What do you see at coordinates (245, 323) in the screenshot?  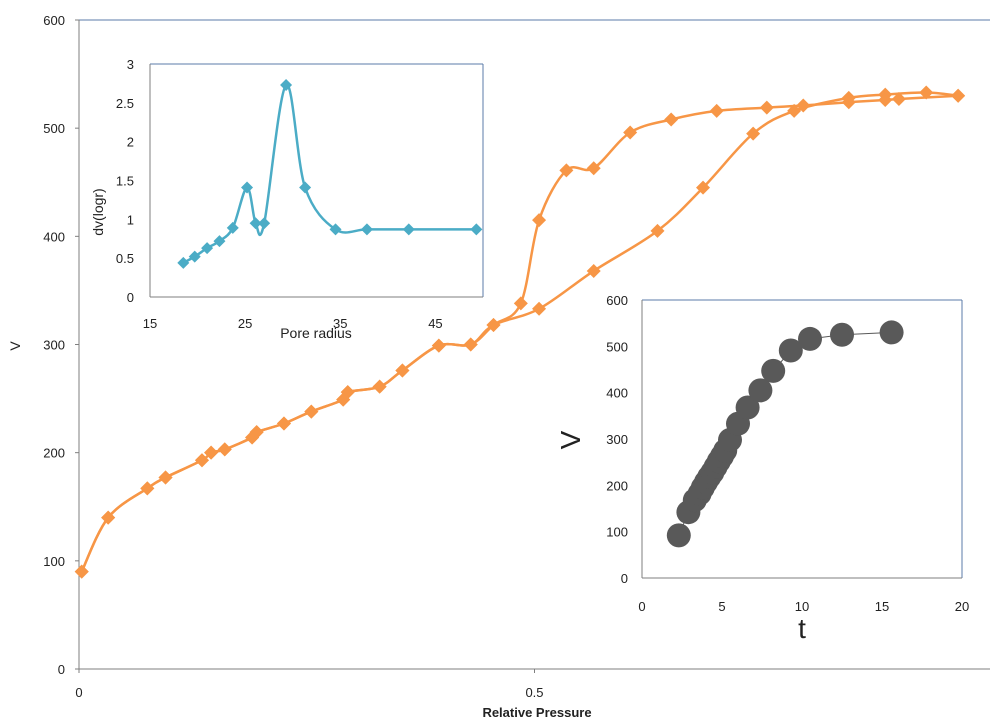 I see `x-tick-label: 25` at bounding box center [245, 323].